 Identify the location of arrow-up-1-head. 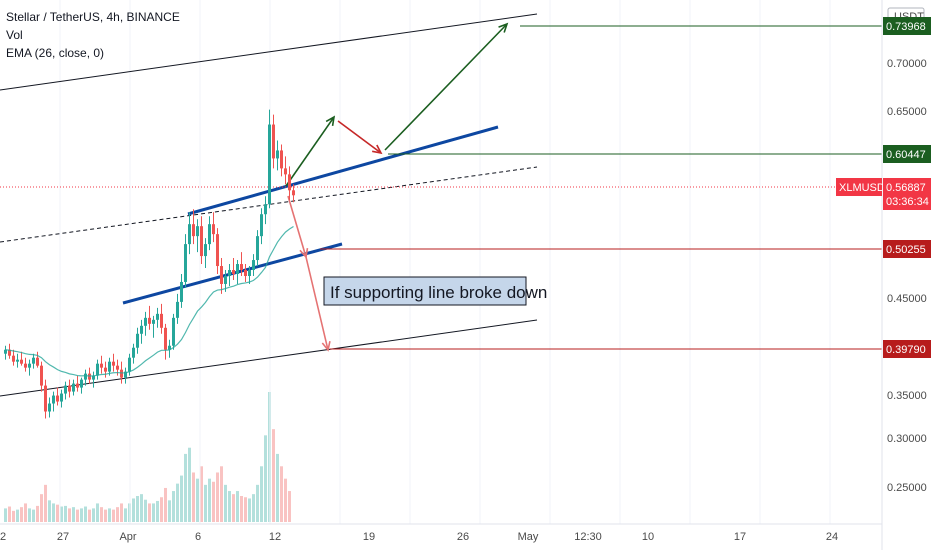
(330, 121).